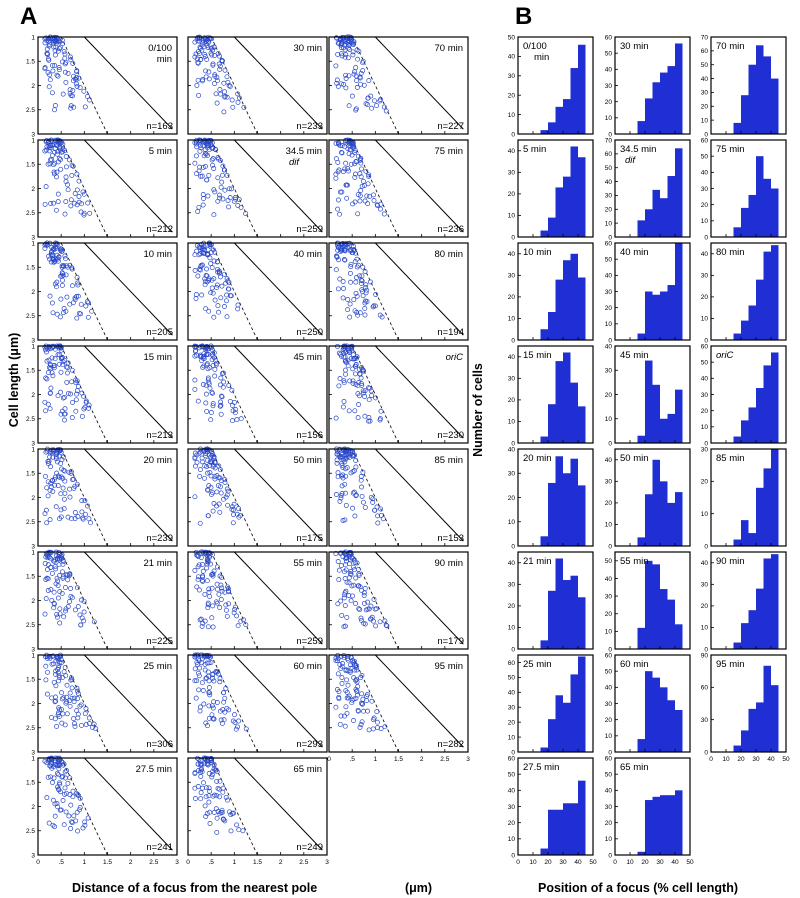 This screenshot has width=800, height=898. Describe the element at coordinates (422, 759) in the screenshot. I see `x-tick-label: 2` at that location.